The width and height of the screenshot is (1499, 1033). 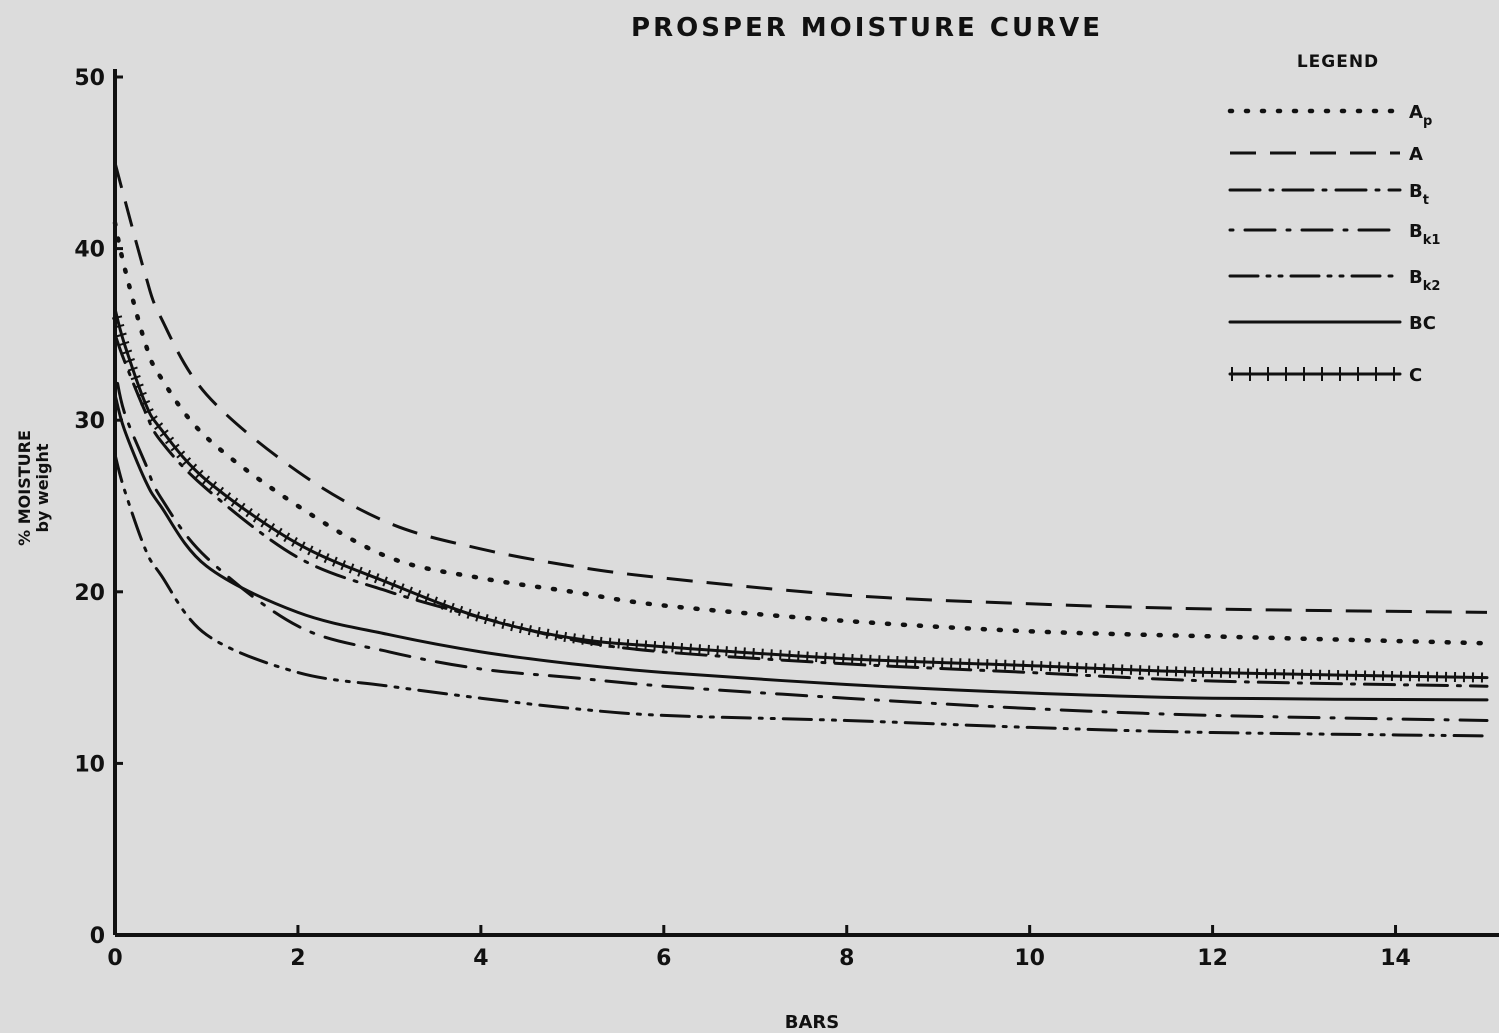 I want to click on legend-label-subscript: k2, so click(x=1432, y=286).